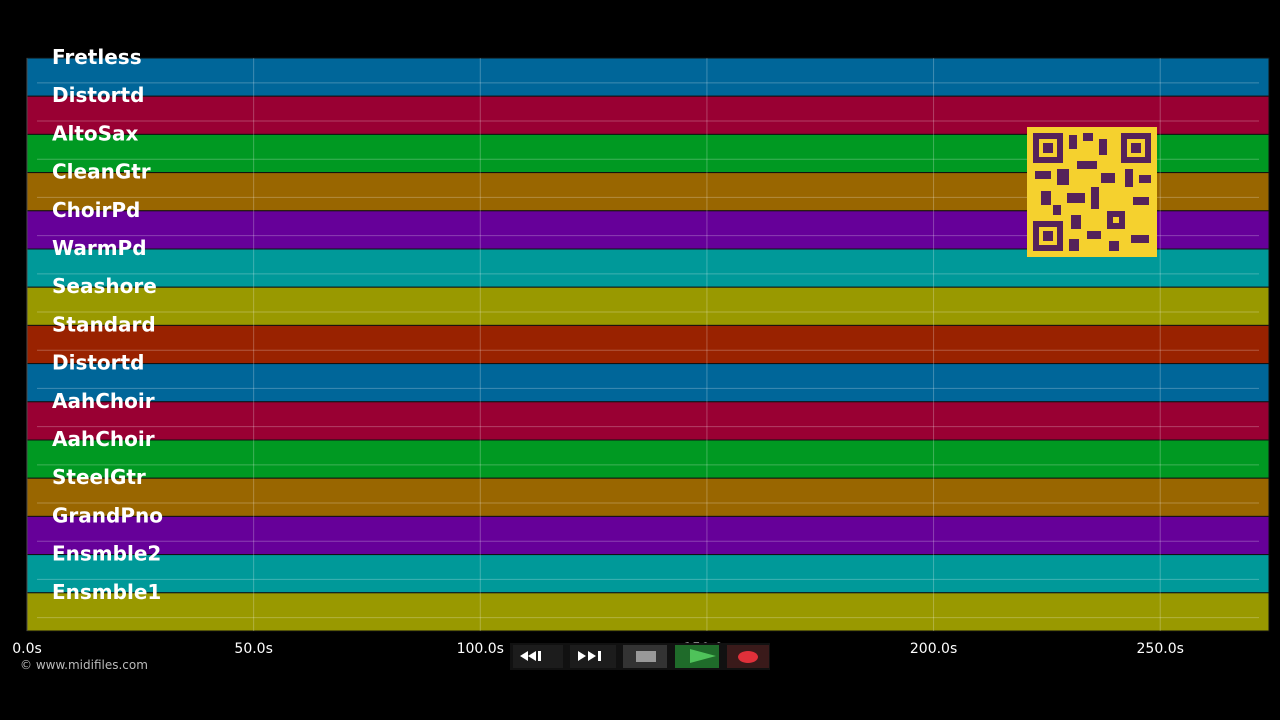 This screenshot has height=720, width=1280. What do you see at coordinates (99, 477) in the screenshot?
I see `track-label: SteelGtr` at bounding box center [99, 477].